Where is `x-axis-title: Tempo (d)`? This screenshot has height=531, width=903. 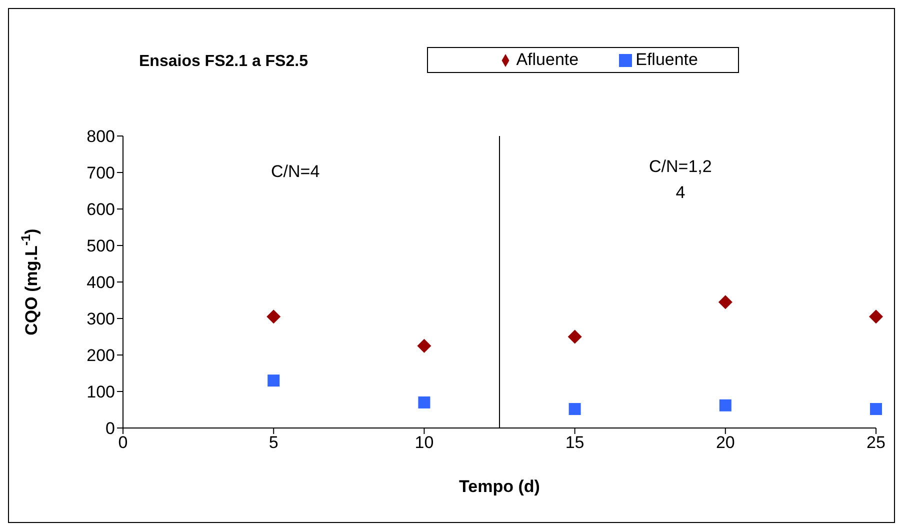
x-axis-title: Tempo (d) is located at coordinates (499, 486).